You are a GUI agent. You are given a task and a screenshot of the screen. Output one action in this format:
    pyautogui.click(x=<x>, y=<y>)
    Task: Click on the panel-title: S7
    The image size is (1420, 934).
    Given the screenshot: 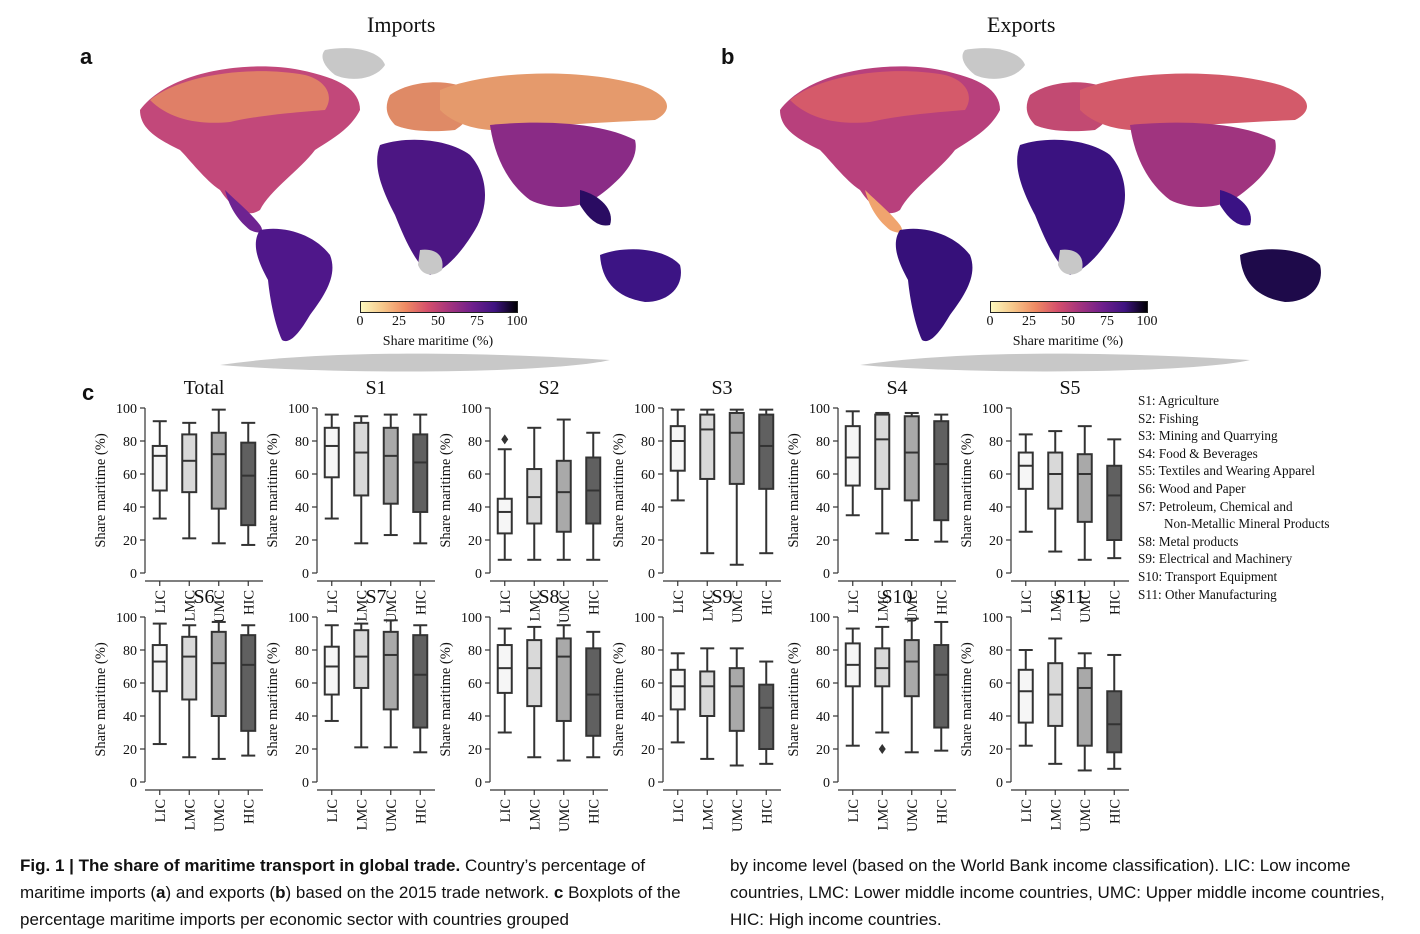 What is the action you would take?
    pyautogui.click(x=375, y=597)
    